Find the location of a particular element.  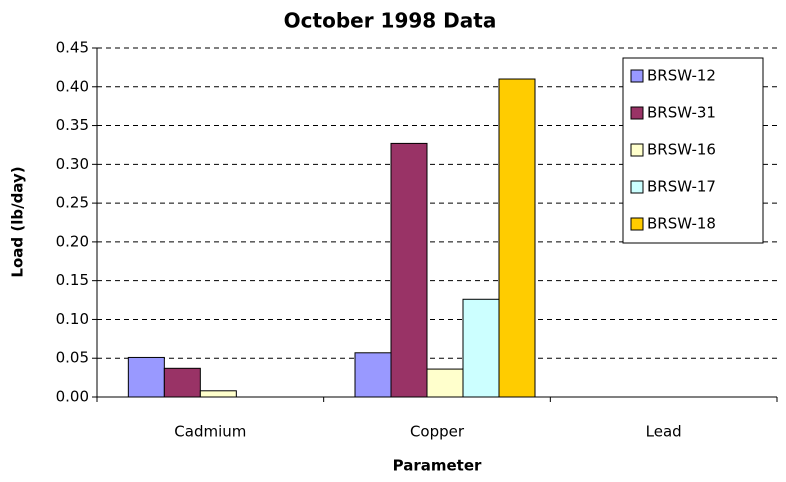

legend-label: BRSW-16 is located at coordinates (681, 150).